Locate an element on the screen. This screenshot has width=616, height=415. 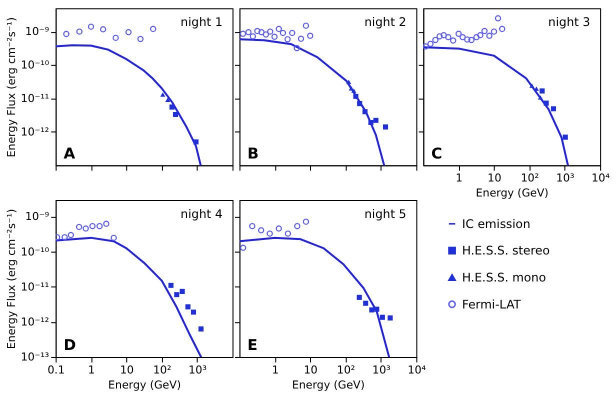
annotation: night 1 is located at coordinates (201, 22).